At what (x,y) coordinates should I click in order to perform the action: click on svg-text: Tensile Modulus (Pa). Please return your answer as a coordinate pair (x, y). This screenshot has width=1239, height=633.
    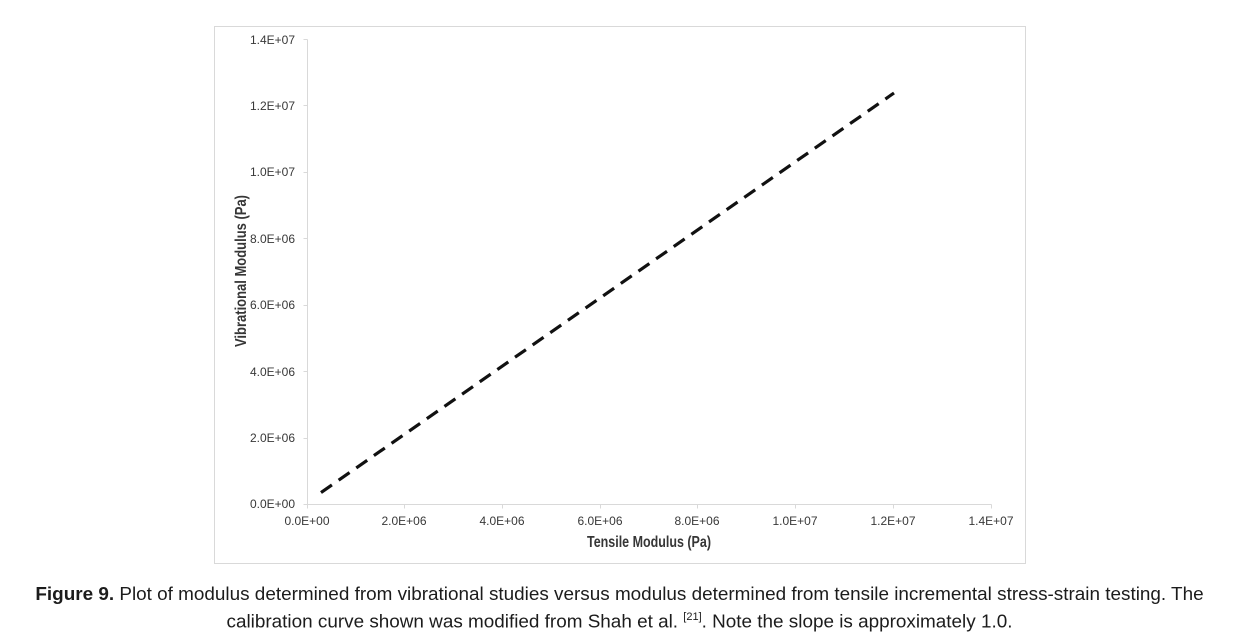
    Looking at the image, I should click on (649, 542).